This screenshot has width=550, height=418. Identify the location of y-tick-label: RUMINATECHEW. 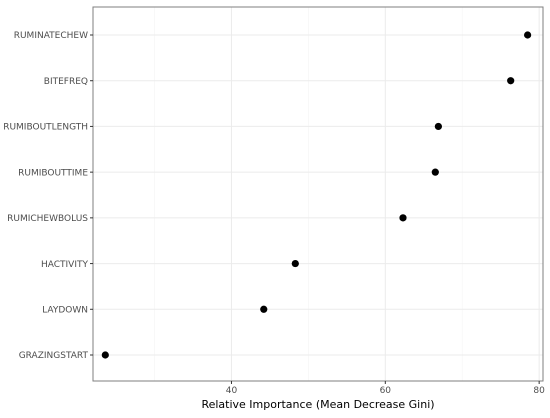
(51, 36).